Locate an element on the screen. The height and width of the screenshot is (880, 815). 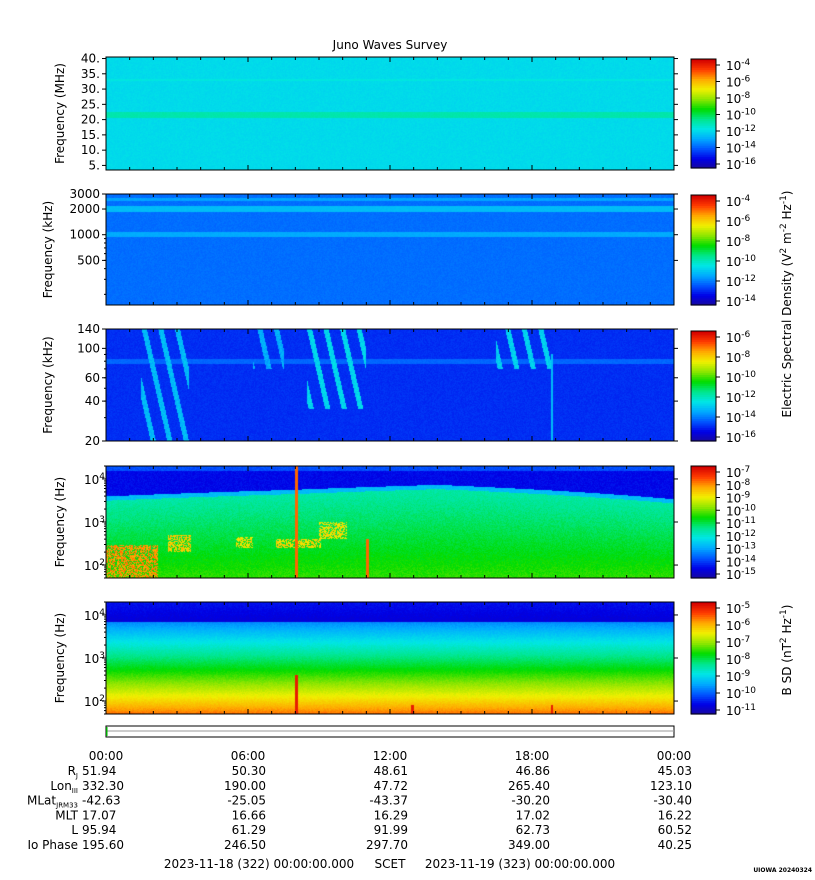
ephemeris-label: L is located at coordinates (74, 830).